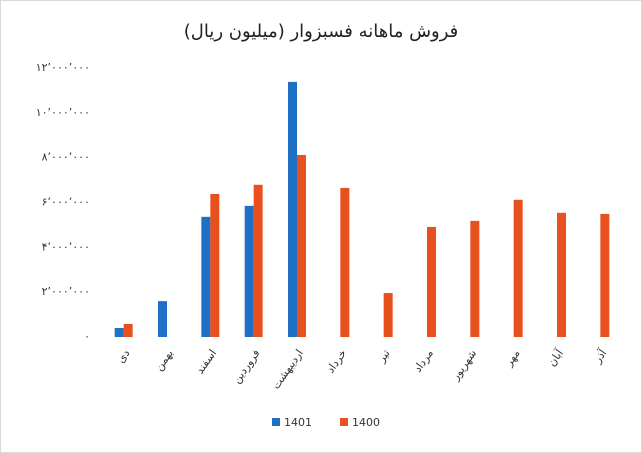  Describe the element at coordinates (66, 202) in the screenshot. I see `y-tick-label: ۶٬۰۰۰٬۰۰۰` at that location.